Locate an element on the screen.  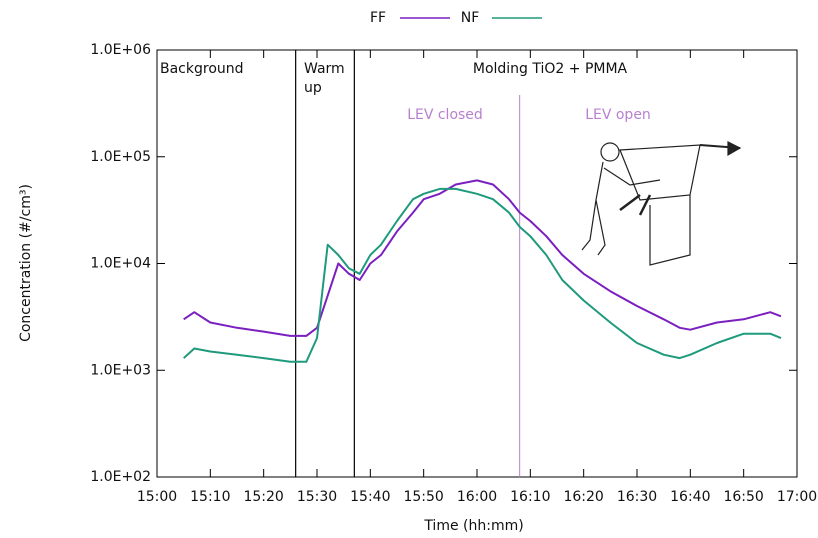
legend-label: NF is located at coordinates (470, 18).